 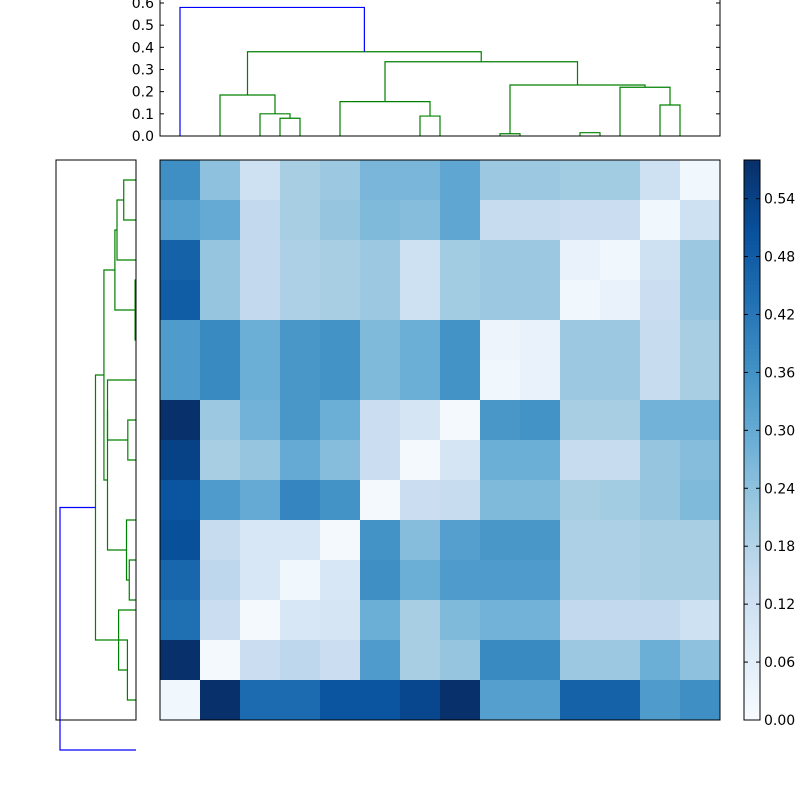 I want to click on top-dendrogram-ytick-label: 0.5, so click(x=143, y=26).